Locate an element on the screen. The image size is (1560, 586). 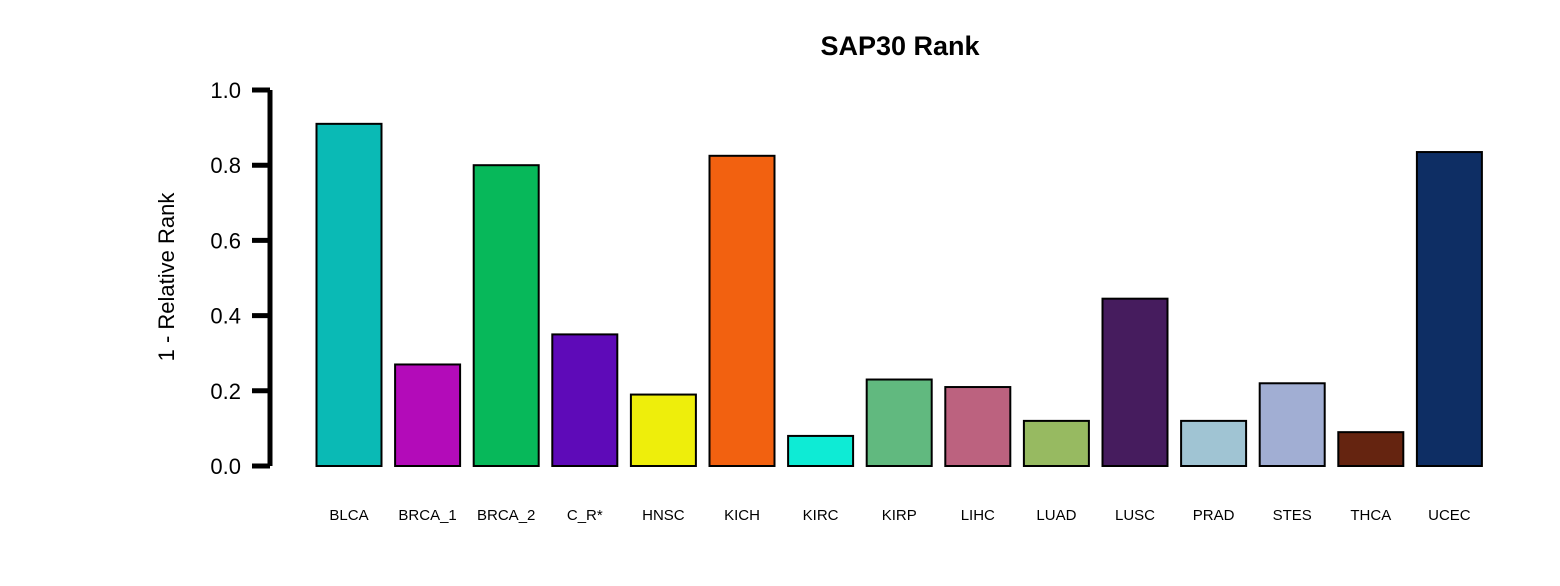
bar-kich is located at coordinates (742, 311).